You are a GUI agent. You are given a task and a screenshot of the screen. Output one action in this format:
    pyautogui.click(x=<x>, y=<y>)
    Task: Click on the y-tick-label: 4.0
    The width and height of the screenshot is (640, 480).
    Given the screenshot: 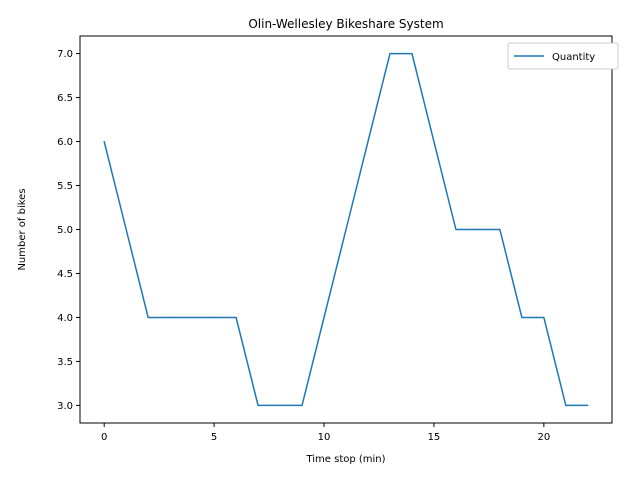 What is the action you would take?
    pyautogui.click(x=65, y=318)
    